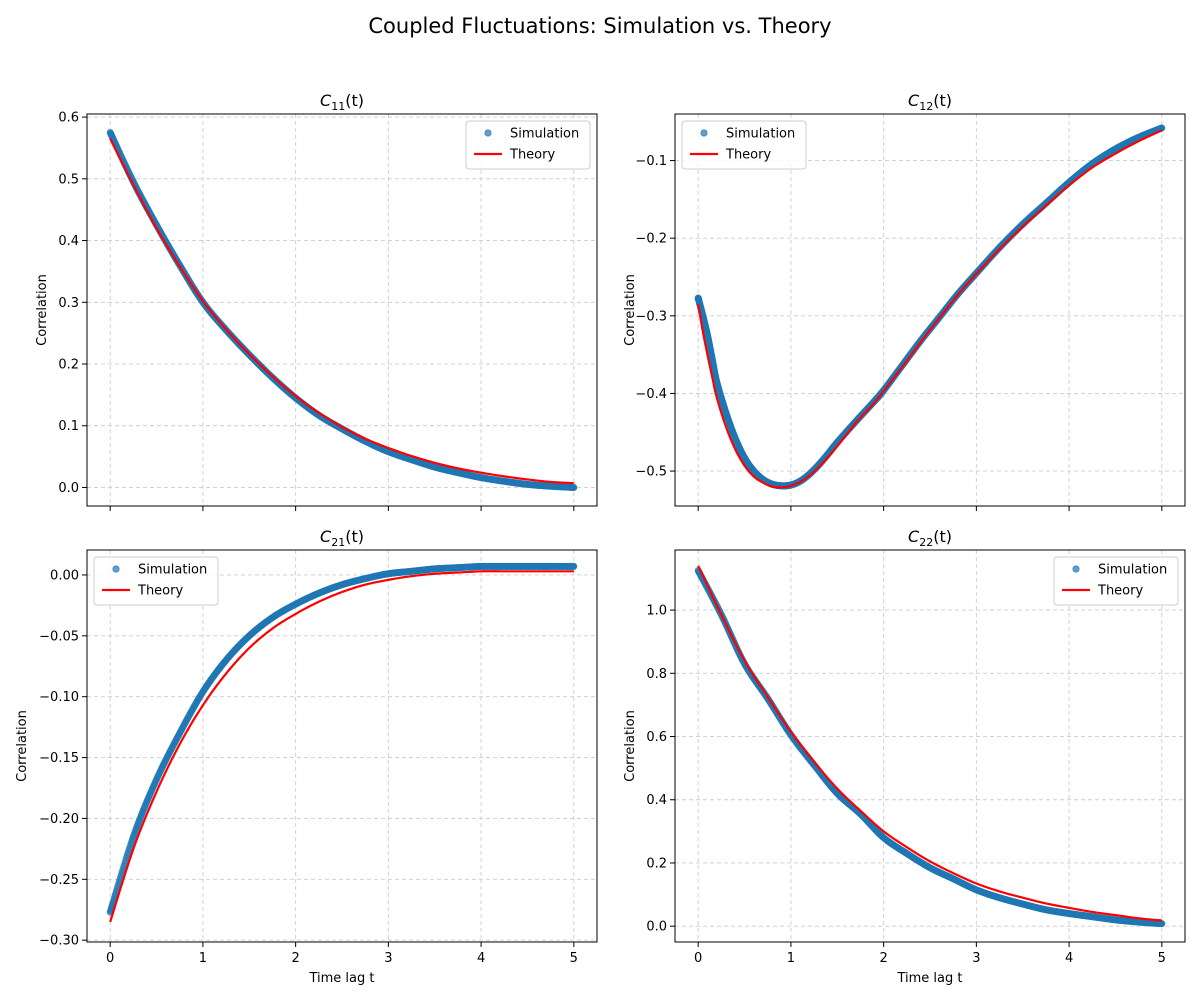 The width and height of the screenshot is (1200, 1000). I want to click on panel-title: C11(t), so click(342, 102).